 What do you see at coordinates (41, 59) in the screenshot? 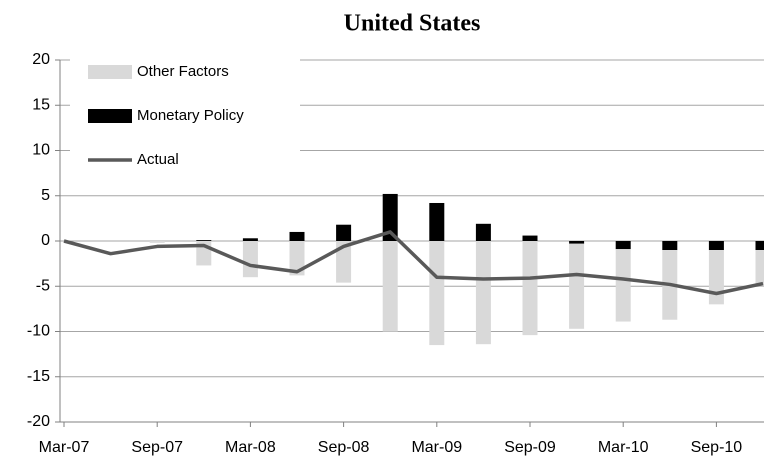
I see `y-tick-label: 20` at bounding box center [41, 59].